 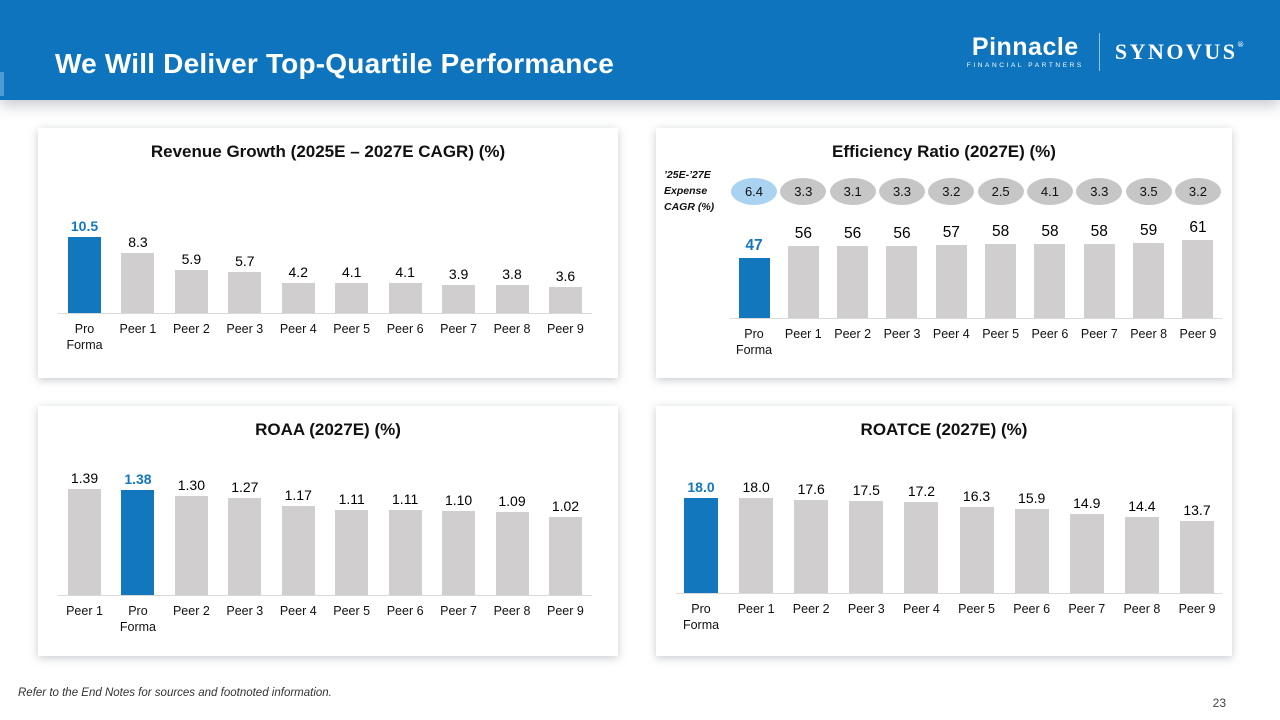 I want to click on bar-column: 17.2, so click(x=921, y=521).